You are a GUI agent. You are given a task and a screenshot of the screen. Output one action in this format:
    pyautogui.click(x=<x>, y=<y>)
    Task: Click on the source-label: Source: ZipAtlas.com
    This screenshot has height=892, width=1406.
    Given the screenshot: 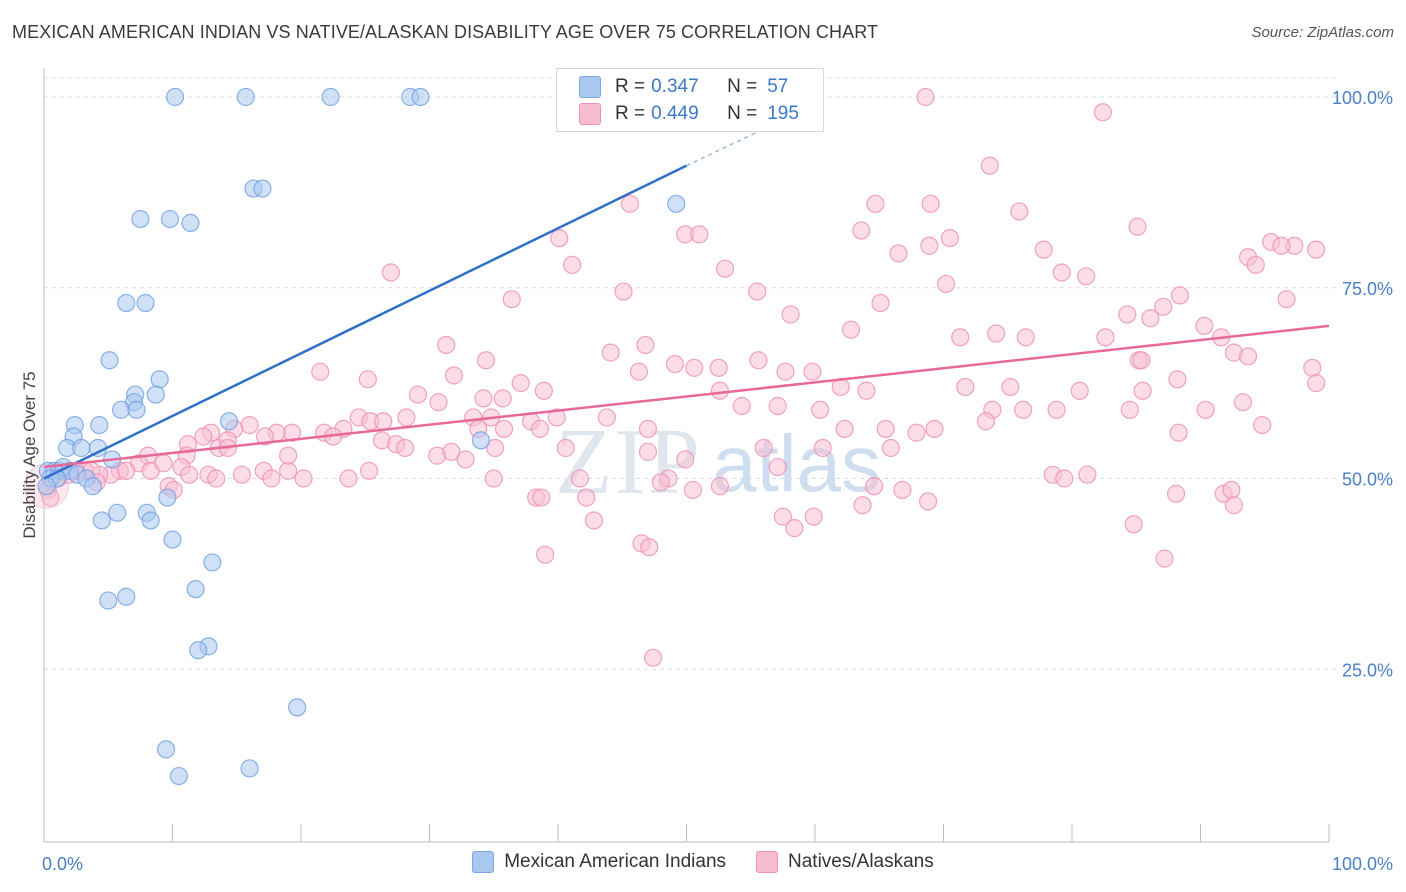 What is the action you would take?
    pyautogui.click(x=1322, y=32)
    